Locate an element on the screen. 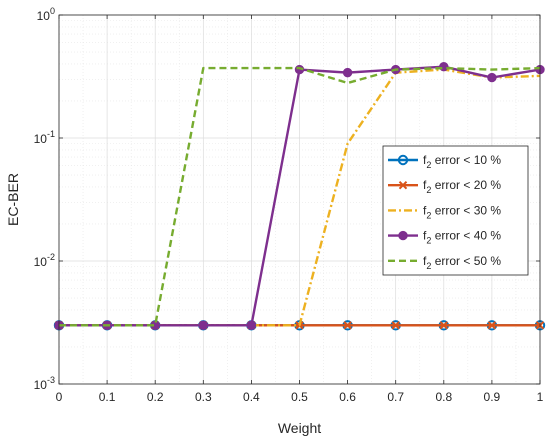  x-axis-label: Weight is located at coordinates (299, 428).